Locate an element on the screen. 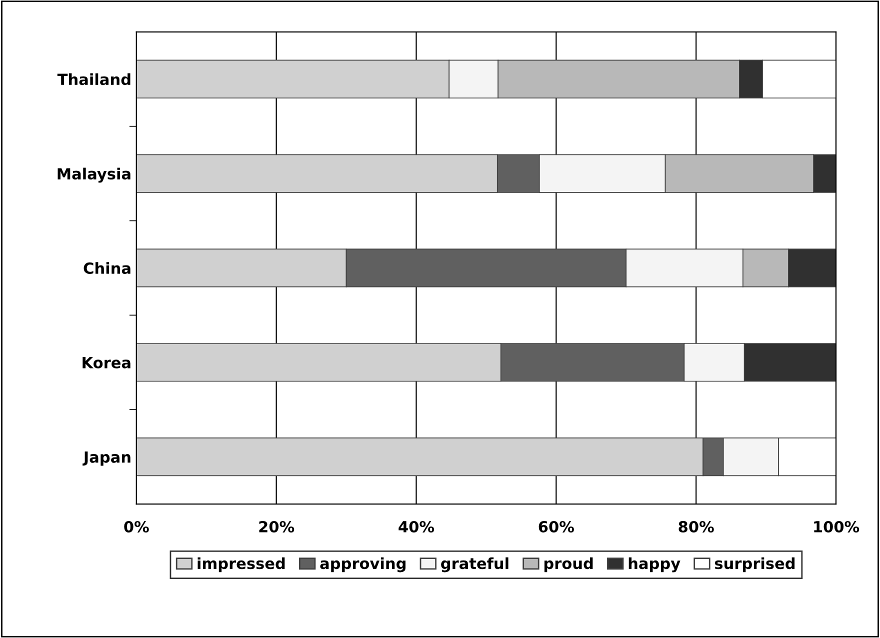  legend-label: surprised is located at coordinates (754, 564).